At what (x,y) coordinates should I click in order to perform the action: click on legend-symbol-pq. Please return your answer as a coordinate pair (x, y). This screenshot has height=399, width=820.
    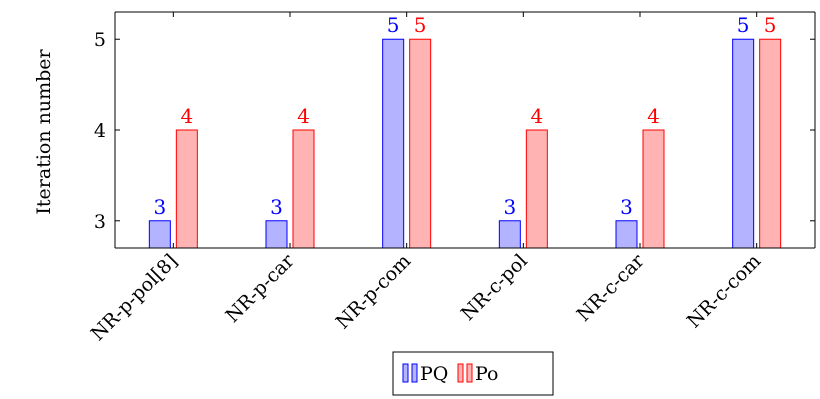
    Looking at the image, I should click on (410, 373).